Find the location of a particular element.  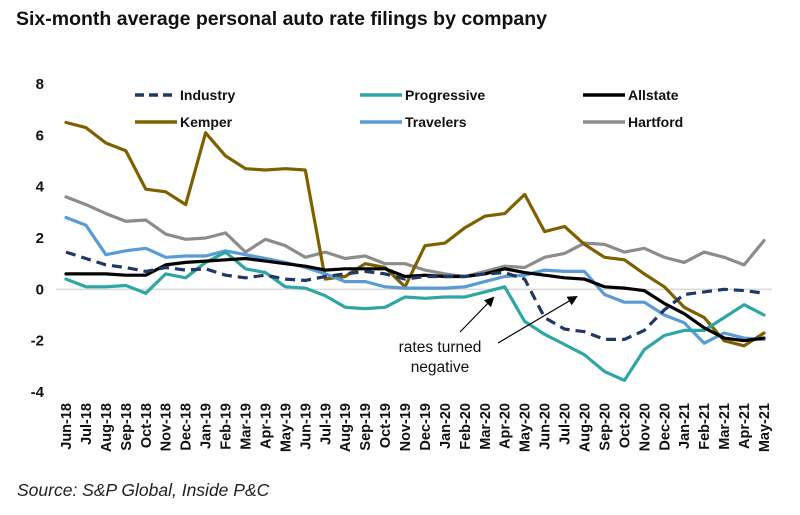

x-tick-label: May-21 is located at coordinates (765, 427).